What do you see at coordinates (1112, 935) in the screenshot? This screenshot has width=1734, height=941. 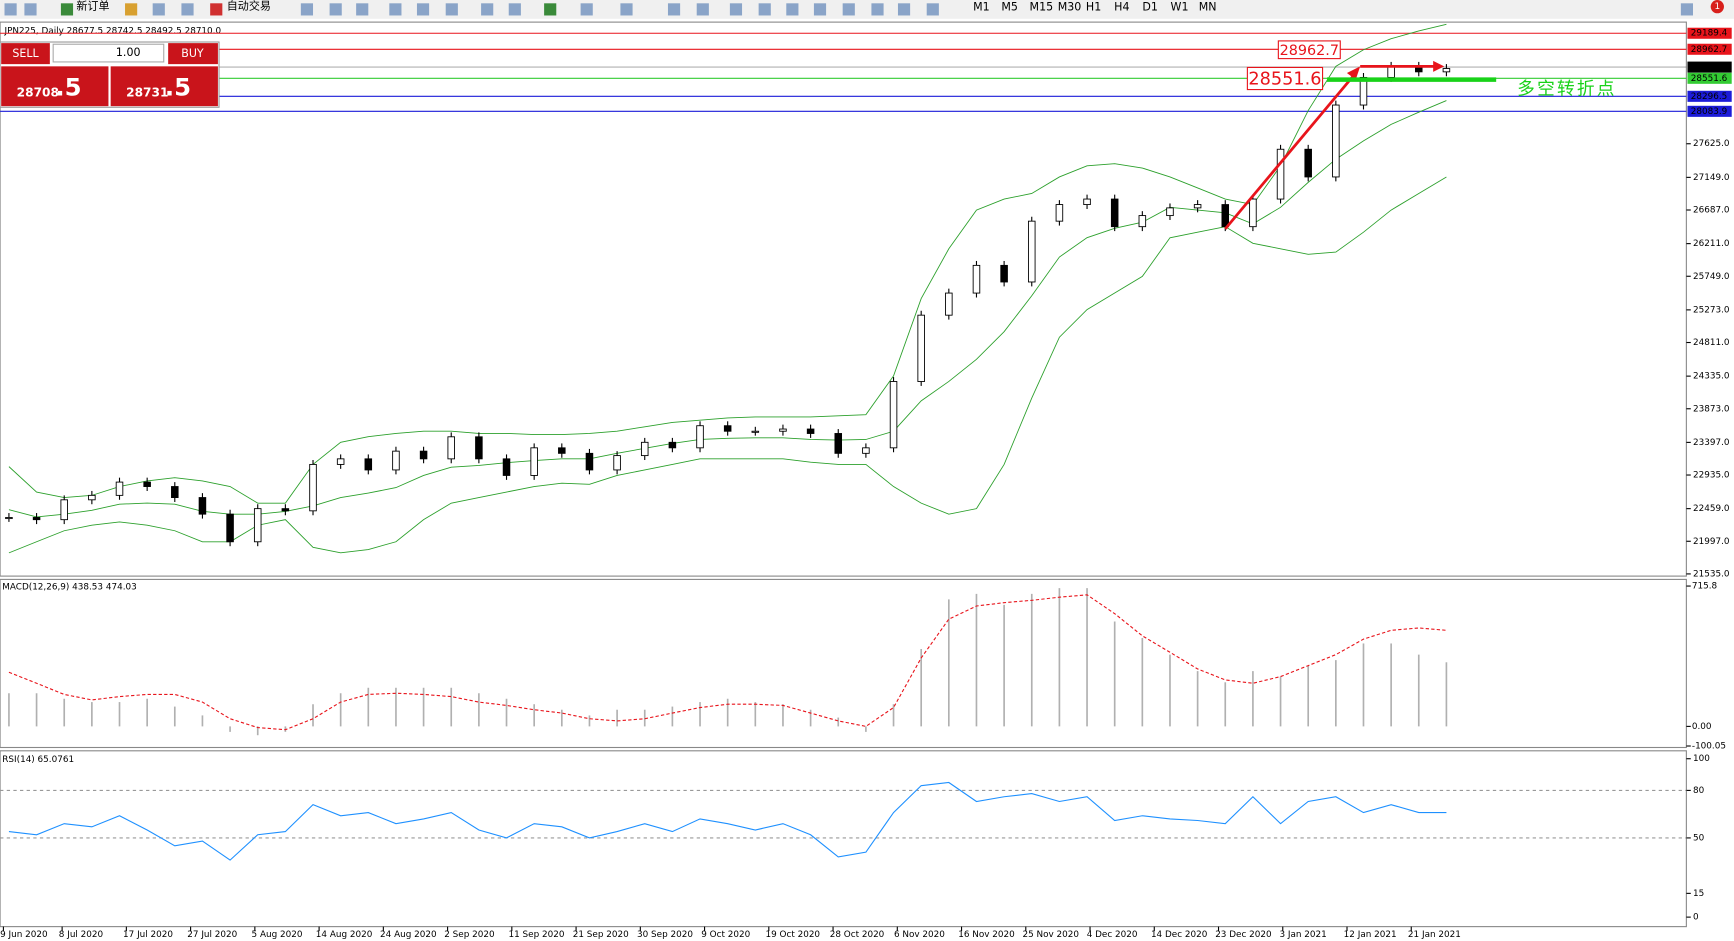 I see `x-tick-label: 4 Dec 2020` at bounding box center [1112, 935].